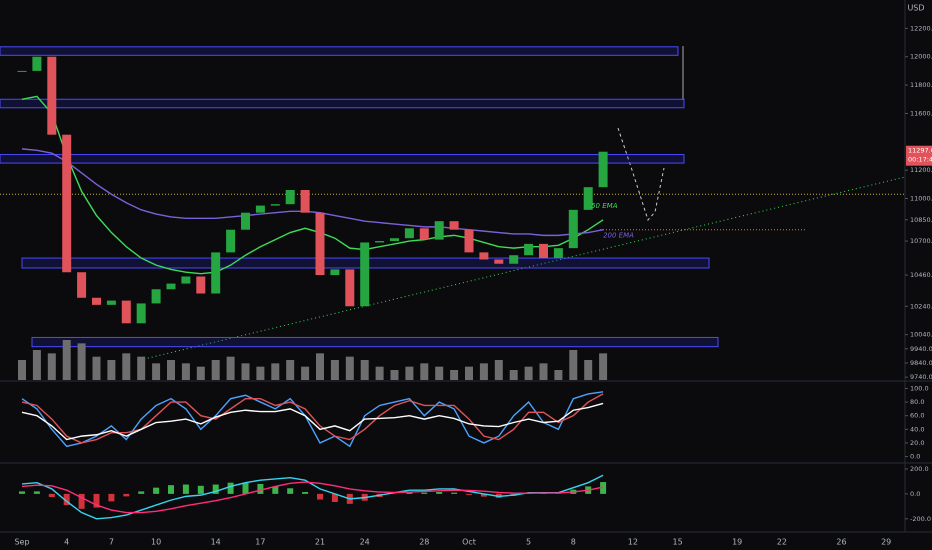  Describe the element at coordinates (312, 192) in the screenshot. I see `ema-line` at that location.